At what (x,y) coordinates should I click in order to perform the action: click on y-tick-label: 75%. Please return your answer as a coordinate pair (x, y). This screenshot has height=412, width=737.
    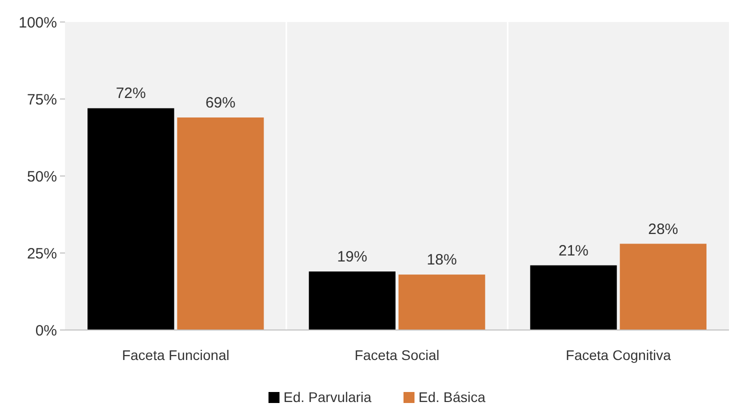
    Looking at the image, I should click on (41, 99).